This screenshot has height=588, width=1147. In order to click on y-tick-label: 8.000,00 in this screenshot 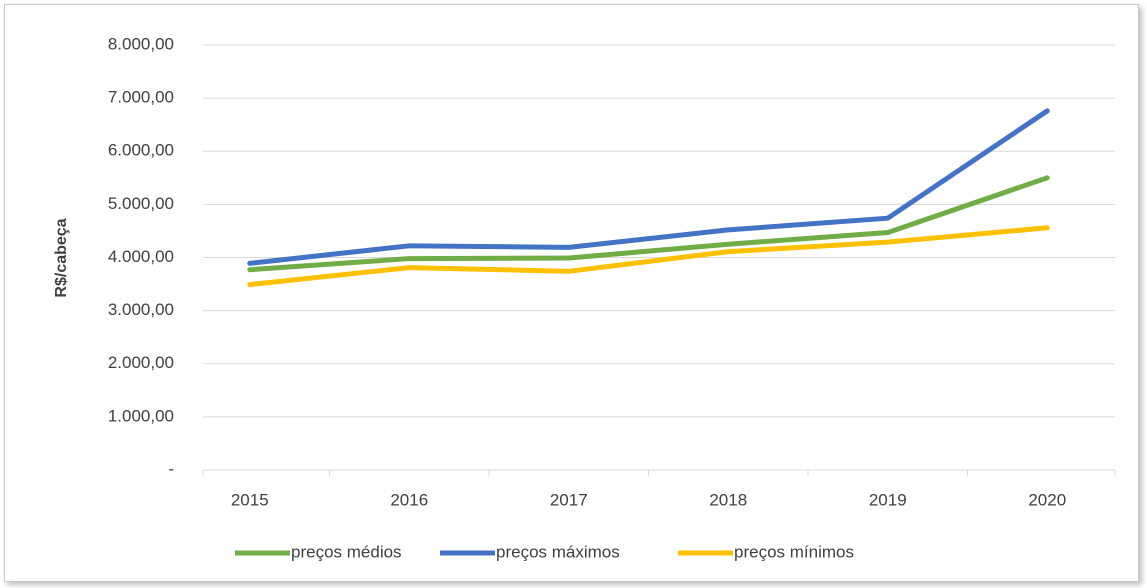, I will do `click(141, 43)`.